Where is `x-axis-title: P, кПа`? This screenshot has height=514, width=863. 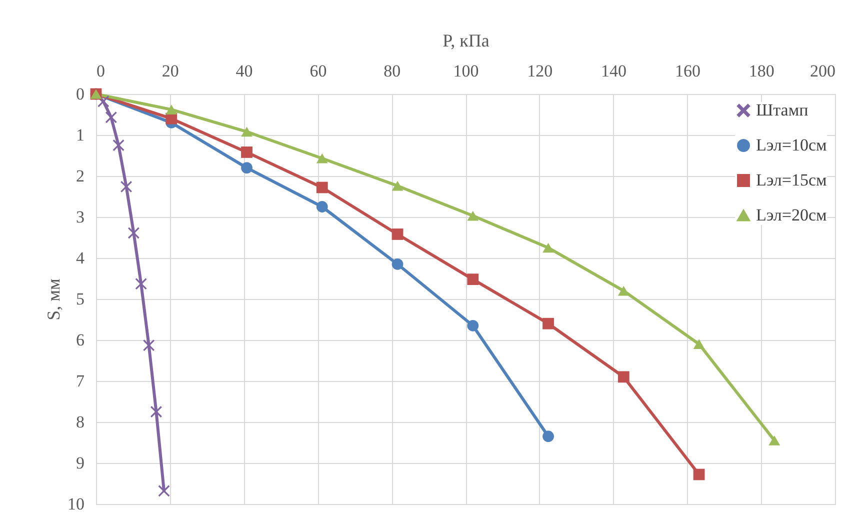 x-axis-title: P, кПа is located at coordinates (466, 40).